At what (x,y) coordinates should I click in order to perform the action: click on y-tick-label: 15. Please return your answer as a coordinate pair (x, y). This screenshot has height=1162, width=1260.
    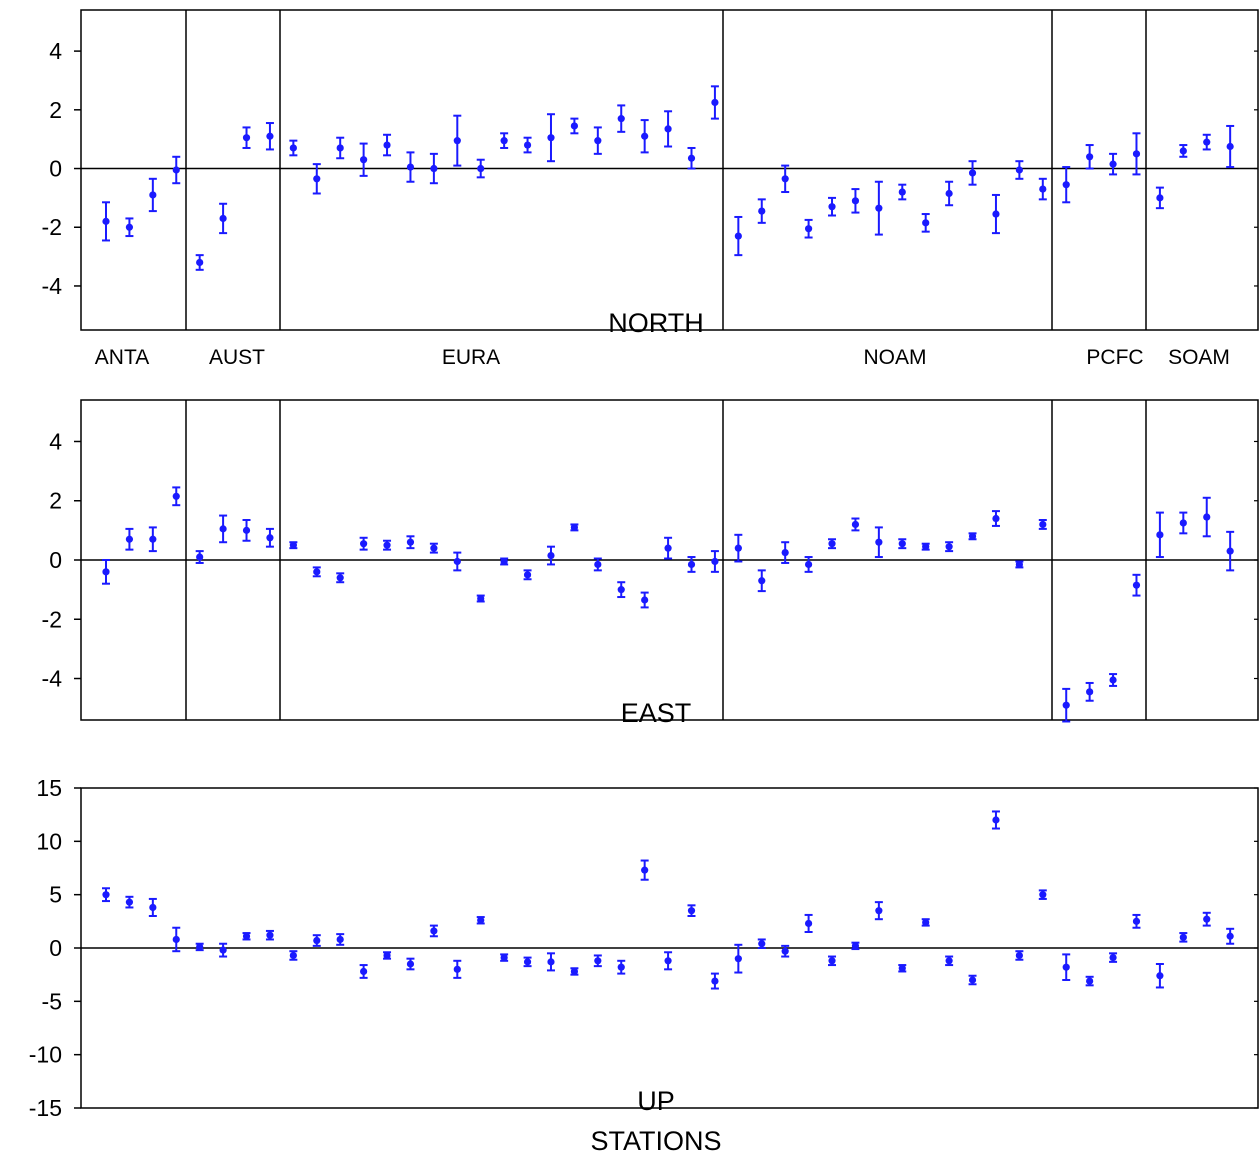
    Looking at the image, I should click on (49, 788).